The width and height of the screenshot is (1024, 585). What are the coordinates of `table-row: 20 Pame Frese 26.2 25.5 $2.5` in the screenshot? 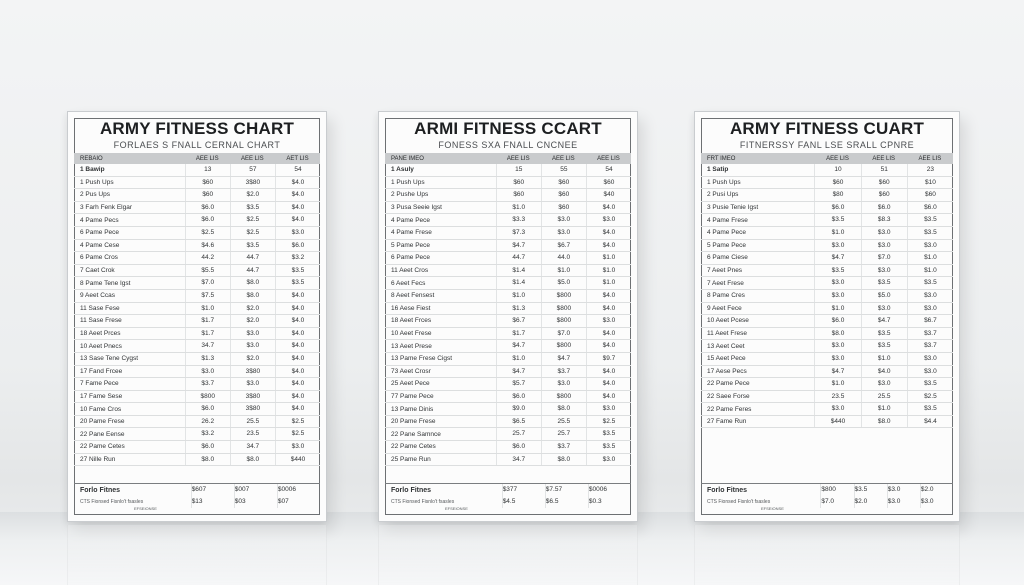 It's located at (197, 422).